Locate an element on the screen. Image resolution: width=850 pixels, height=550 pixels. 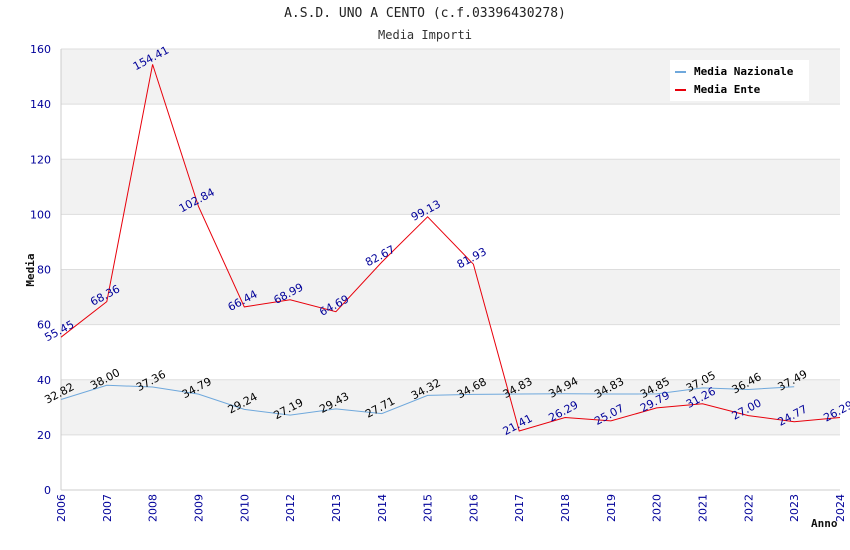
legend-item-ente: Media Ente is located at coordinates (717, 90).